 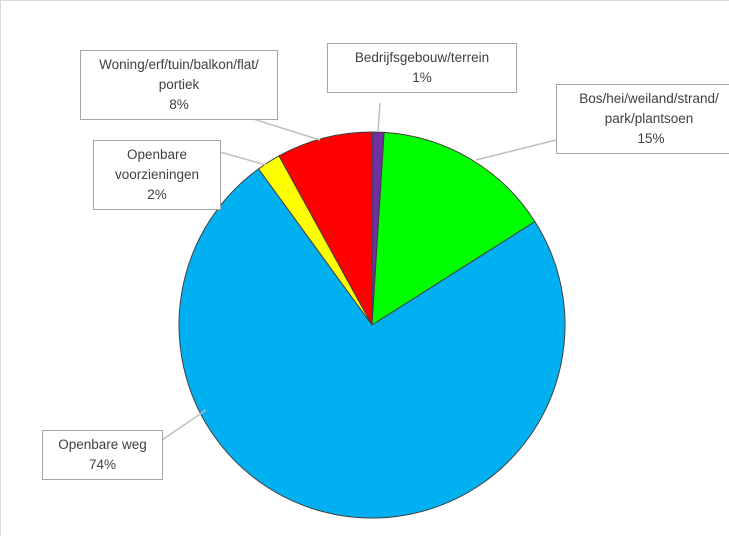 What do you see at coordinates (422, 77) in the screenshot?
I see `label-value: 1%` at bounding box center [422, 77].